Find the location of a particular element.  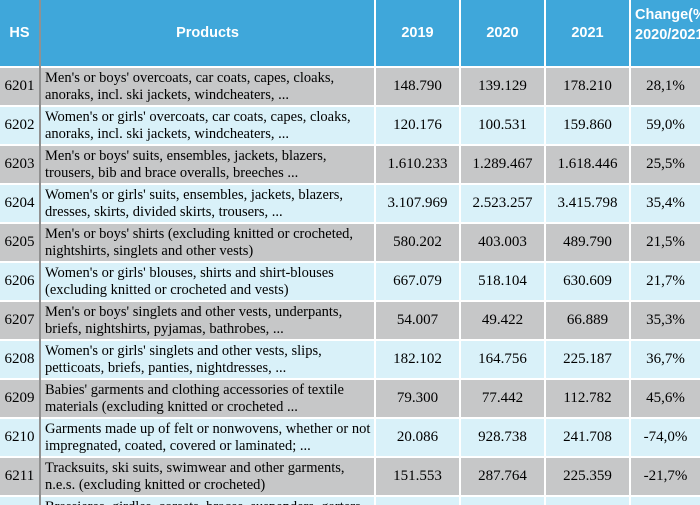

value-2020-cell: 287.764 is located at coordinates (502, 476).